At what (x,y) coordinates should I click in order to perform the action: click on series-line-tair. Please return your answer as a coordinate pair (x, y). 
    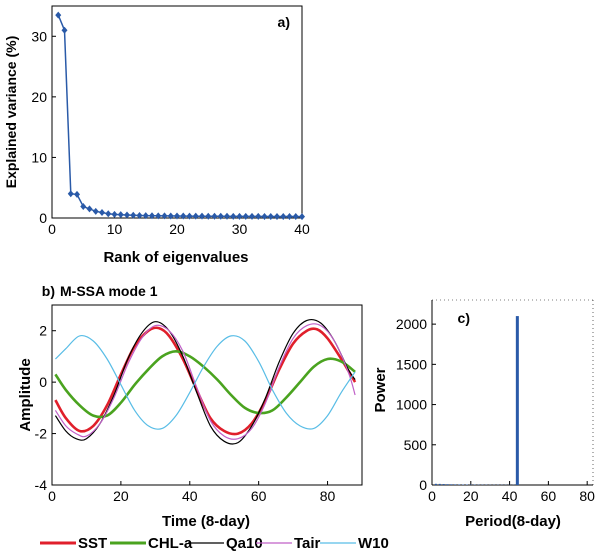
    Looking at the image, I should click on (205, 381).